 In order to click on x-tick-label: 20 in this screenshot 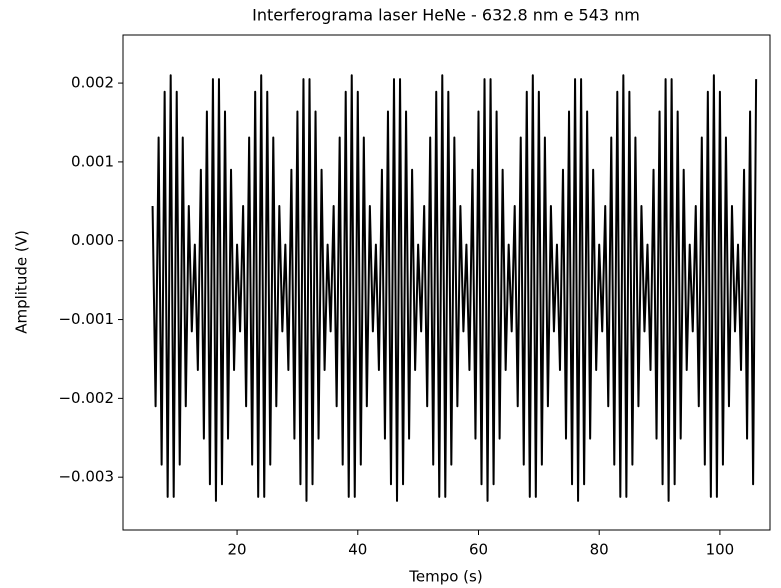, I will do `click(237, 550)`.